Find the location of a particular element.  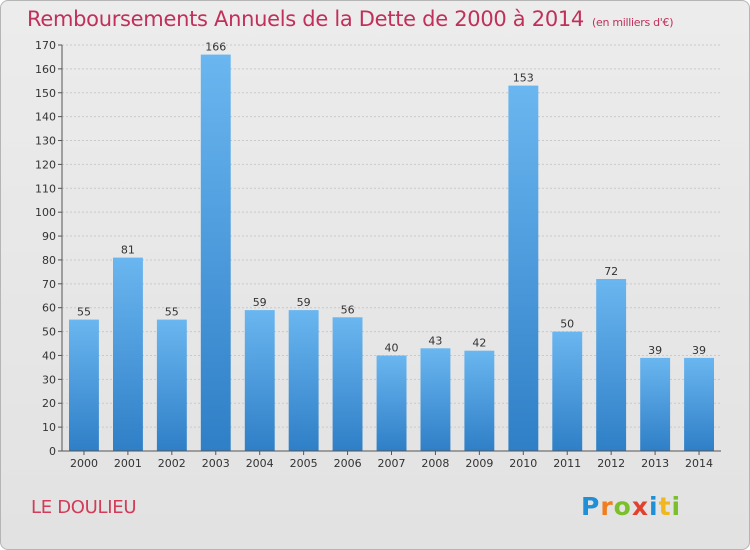

value-label-2013: 39 is located at coordinates (655, 350).